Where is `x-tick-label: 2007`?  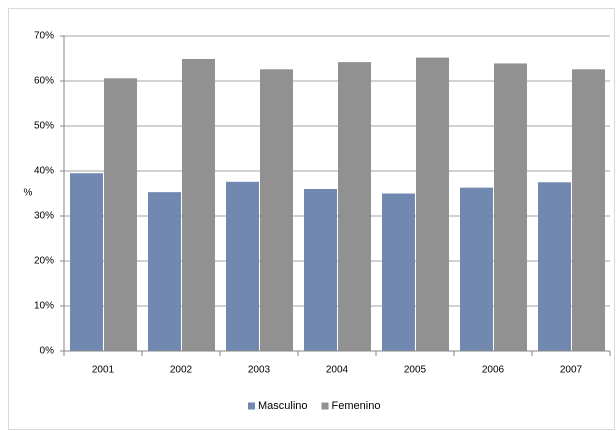
x-tick-label: 2007 is located at coordinates (571, 370).